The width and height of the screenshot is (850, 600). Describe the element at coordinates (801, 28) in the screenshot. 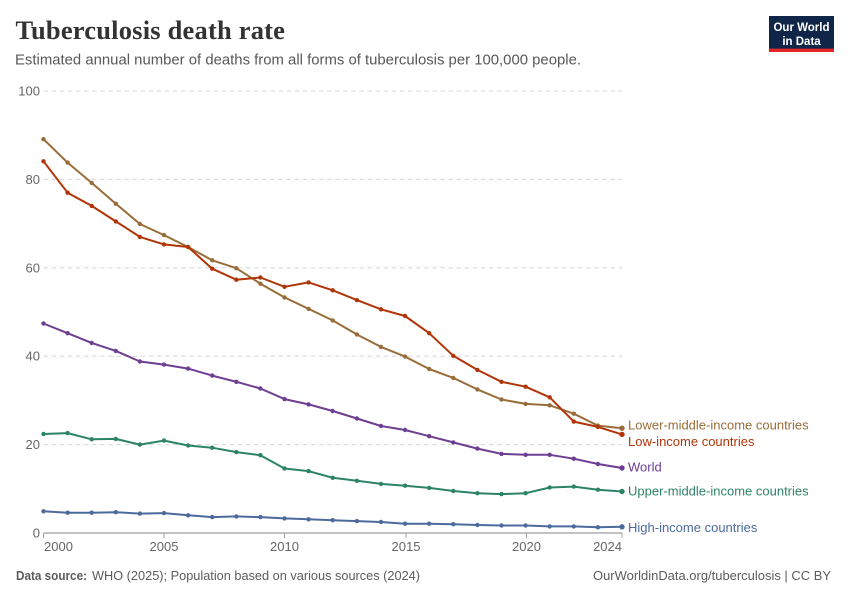

I see `svg-text: Our World` at that location.